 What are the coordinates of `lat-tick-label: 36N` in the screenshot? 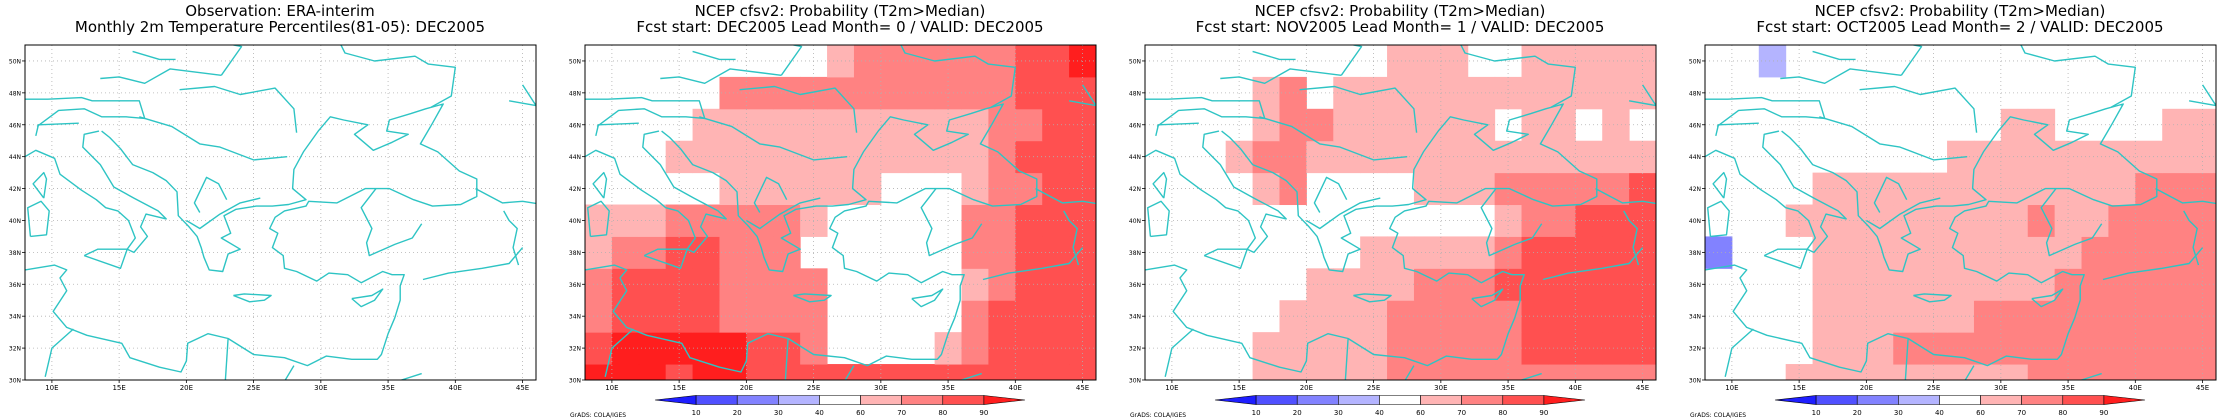 It's located at (1135, 285).